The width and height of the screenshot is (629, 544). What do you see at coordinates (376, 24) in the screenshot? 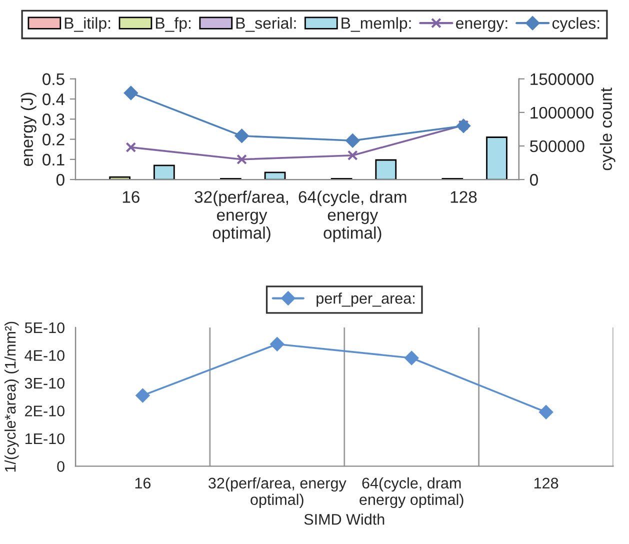
I see `legend-label: B_memlp:` at bounding box center [376, 24].